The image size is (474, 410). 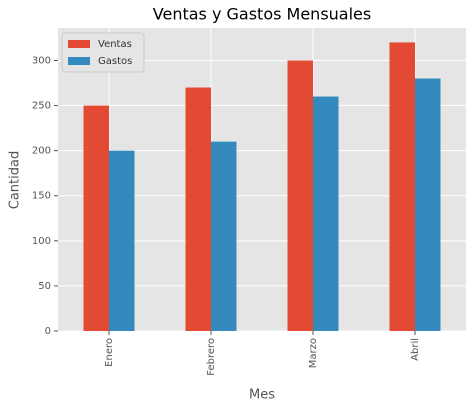 I want to click on x-tick-label: Marzo, so click(x=313, y=353).